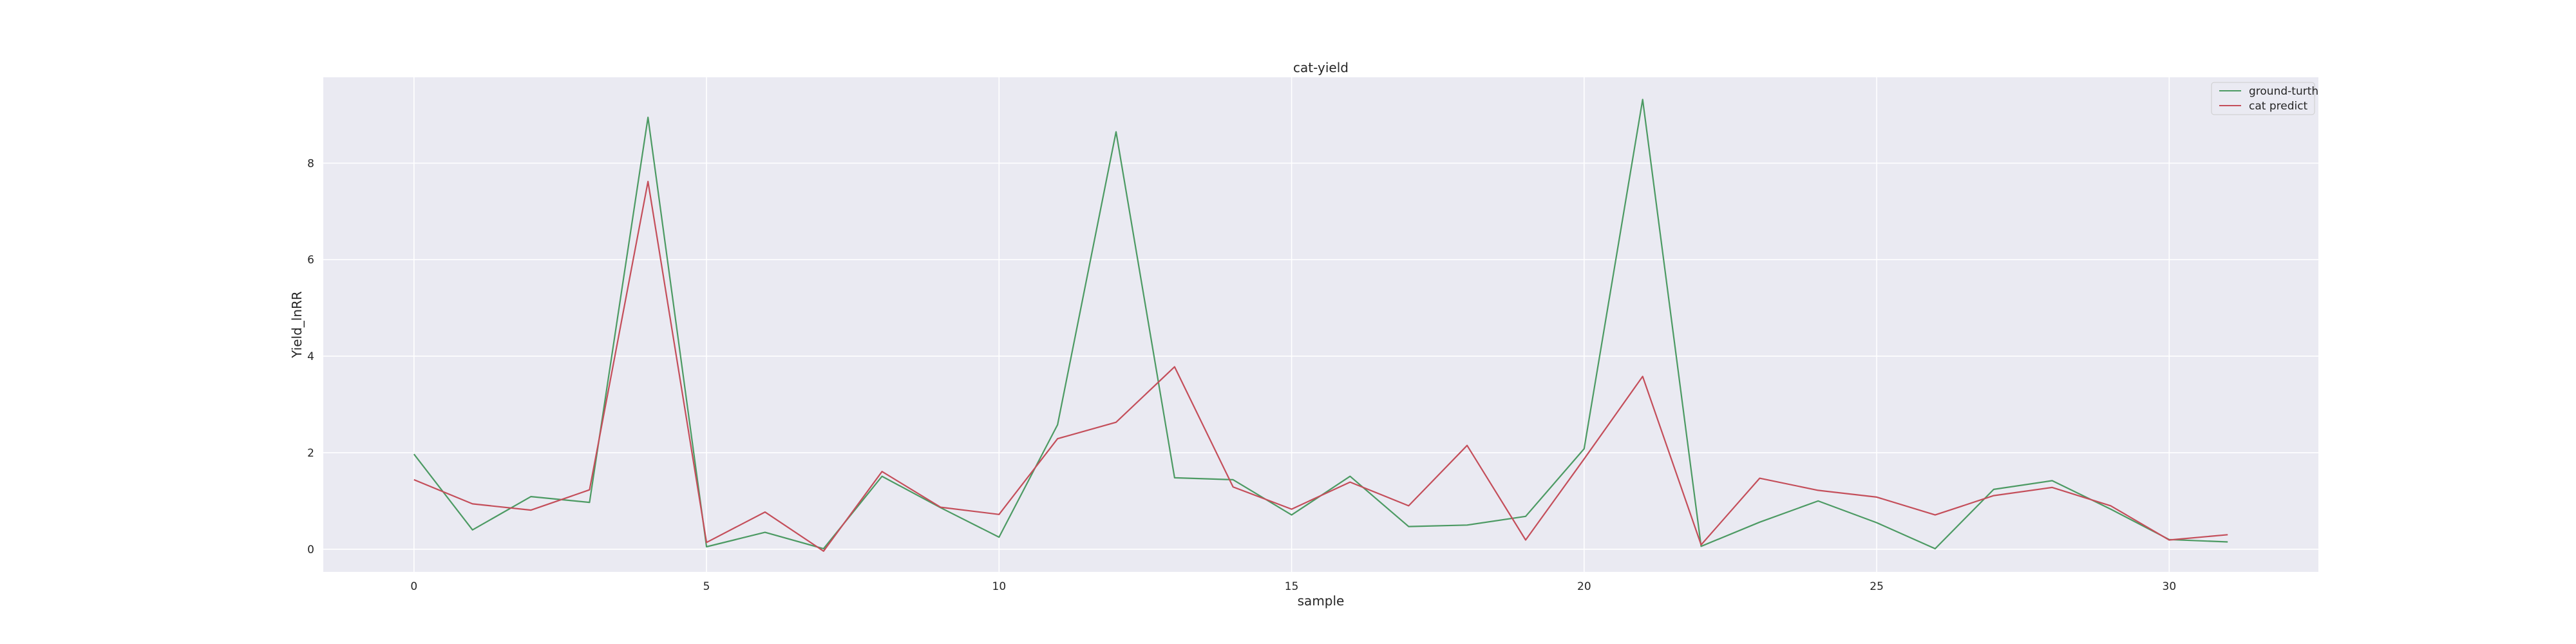 The height and width of the screenshot is (644, 2576). I want to click on legend-label-ground-turth: ground-turth, so click(2283, 92).